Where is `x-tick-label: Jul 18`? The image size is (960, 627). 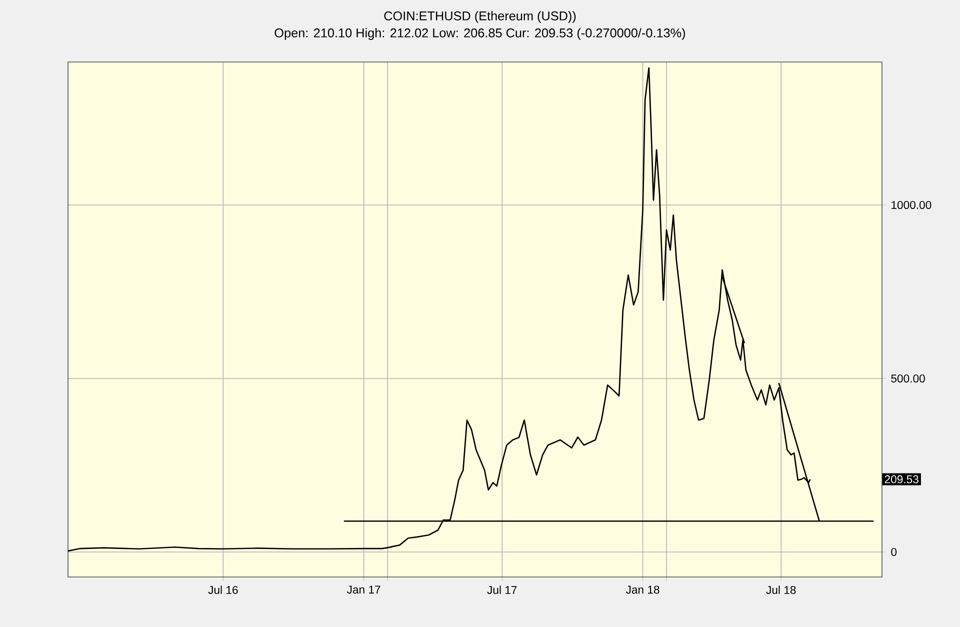
x-tick-label: Jul 18 is located at coordinates (781, 590).